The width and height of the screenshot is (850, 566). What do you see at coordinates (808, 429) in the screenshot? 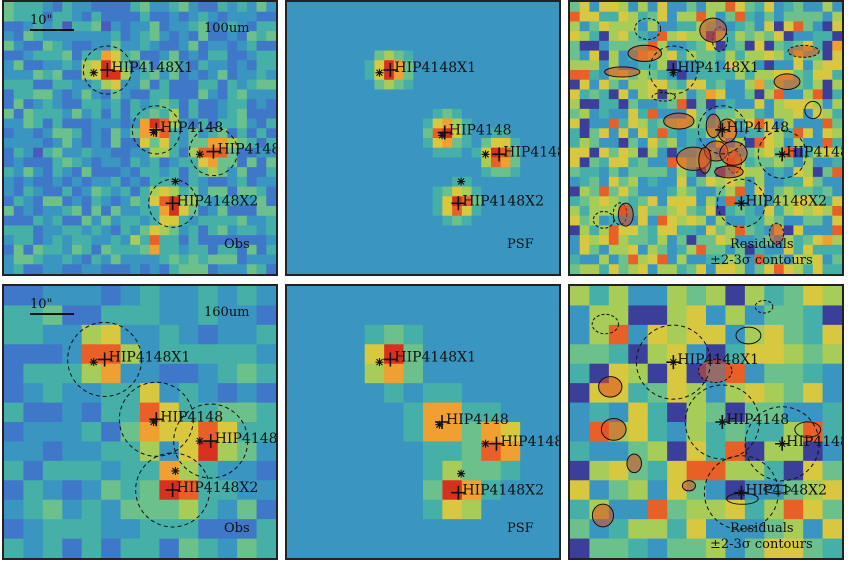
I see `contour` at bounding box center [808, 429].